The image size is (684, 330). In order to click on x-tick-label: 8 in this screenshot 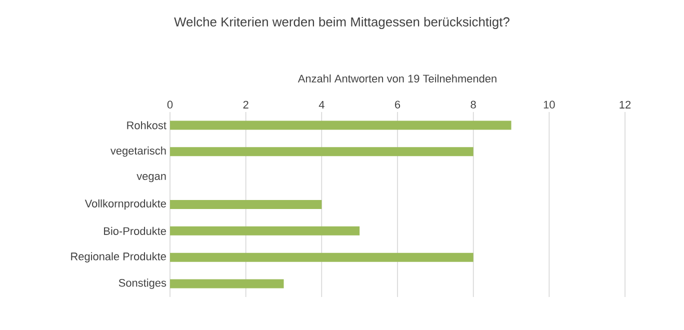, I will do `click(473, 104)`.